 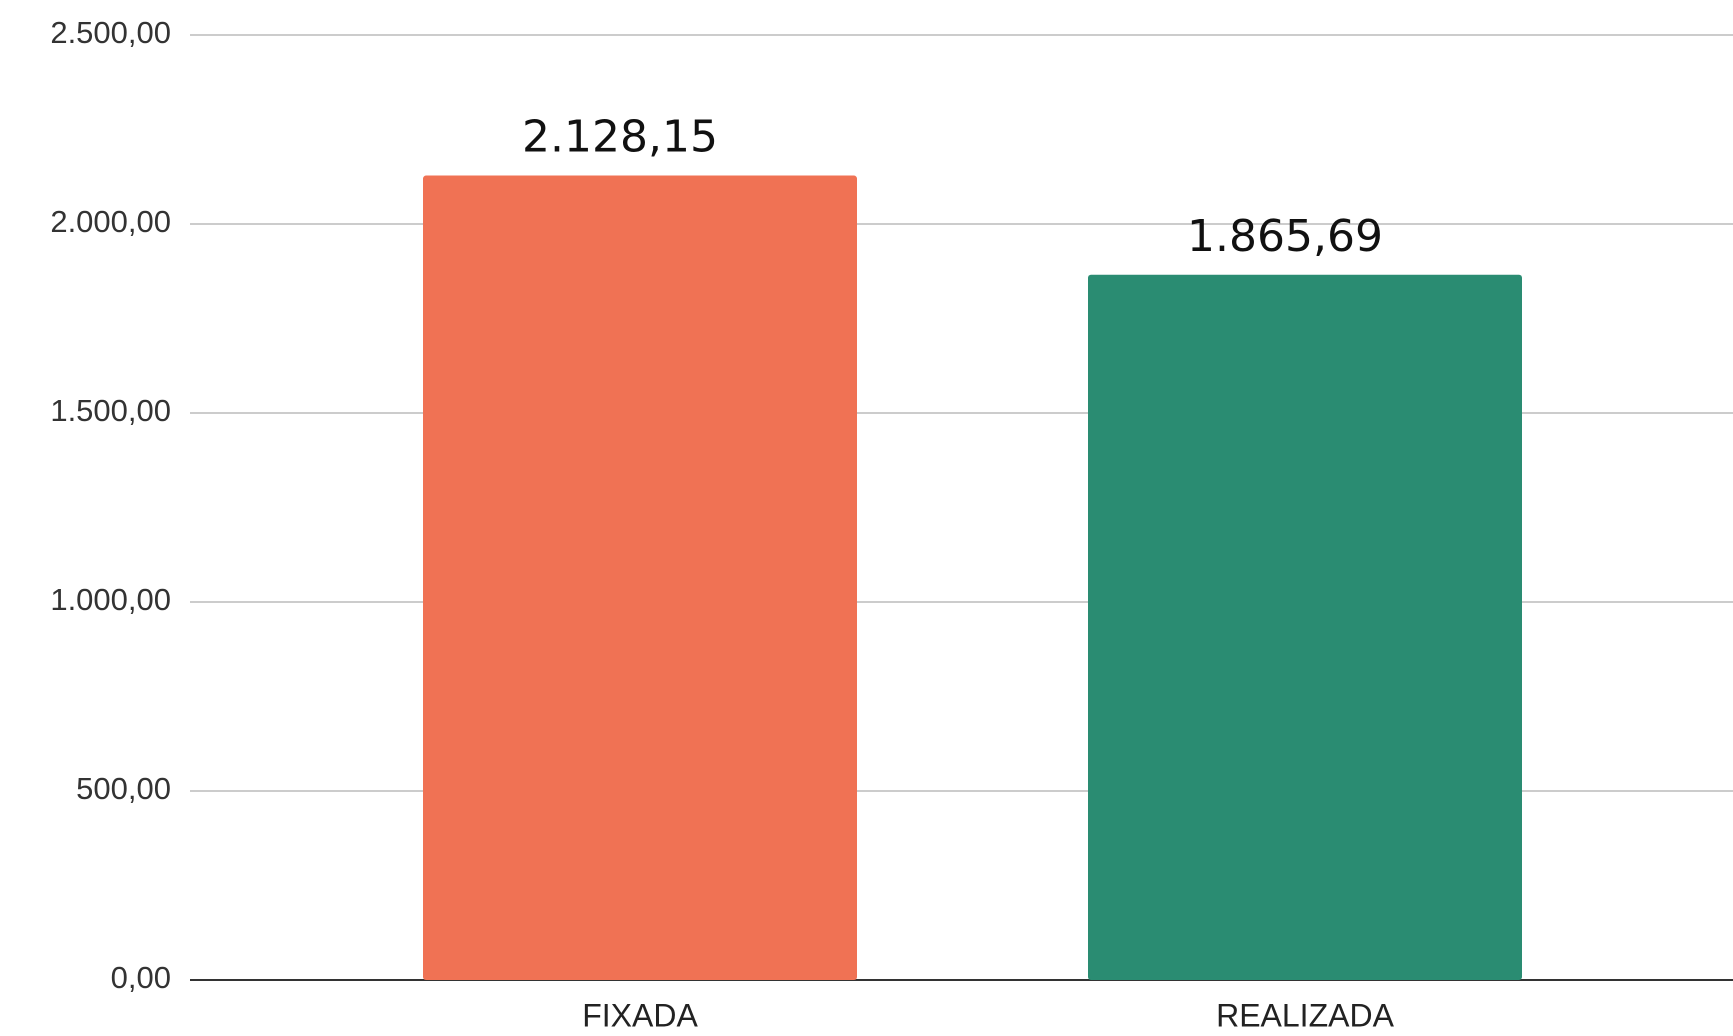 What do you see at coordinates (110, 221) in the screenshot?
I see `y-tick-label: 2.000,00` at bounding box center [110, 221].